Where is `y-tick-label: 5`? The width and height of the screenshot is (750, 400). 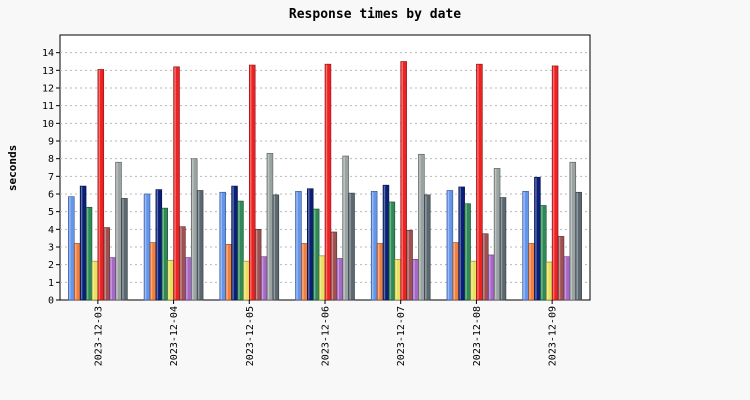 y-tick-label: 5 is located at coordinates (51, 212).